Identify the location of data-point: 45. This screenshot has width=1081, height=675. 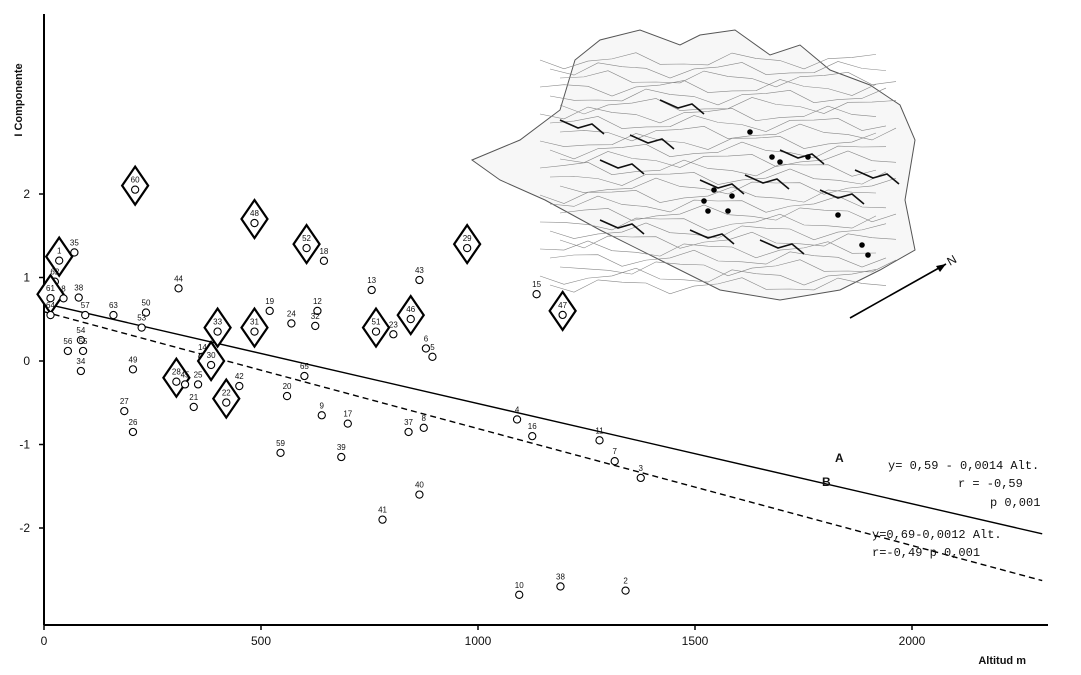
(185, 379).